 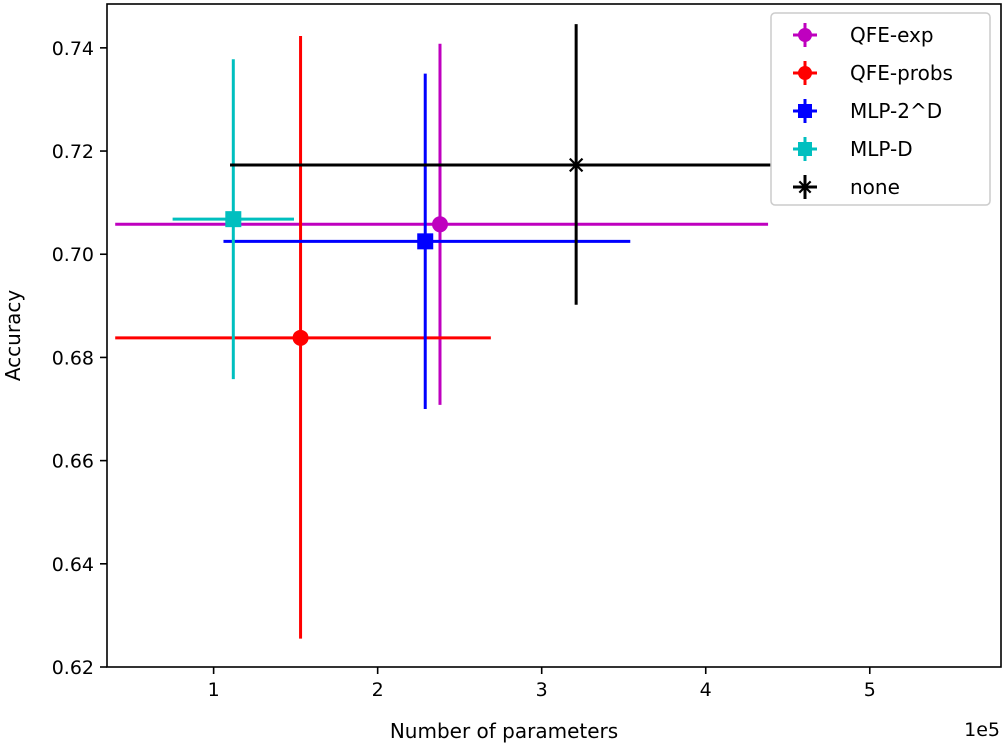 I want to click on y-tick-label-5: 0.72, so click(x=73, y=152).